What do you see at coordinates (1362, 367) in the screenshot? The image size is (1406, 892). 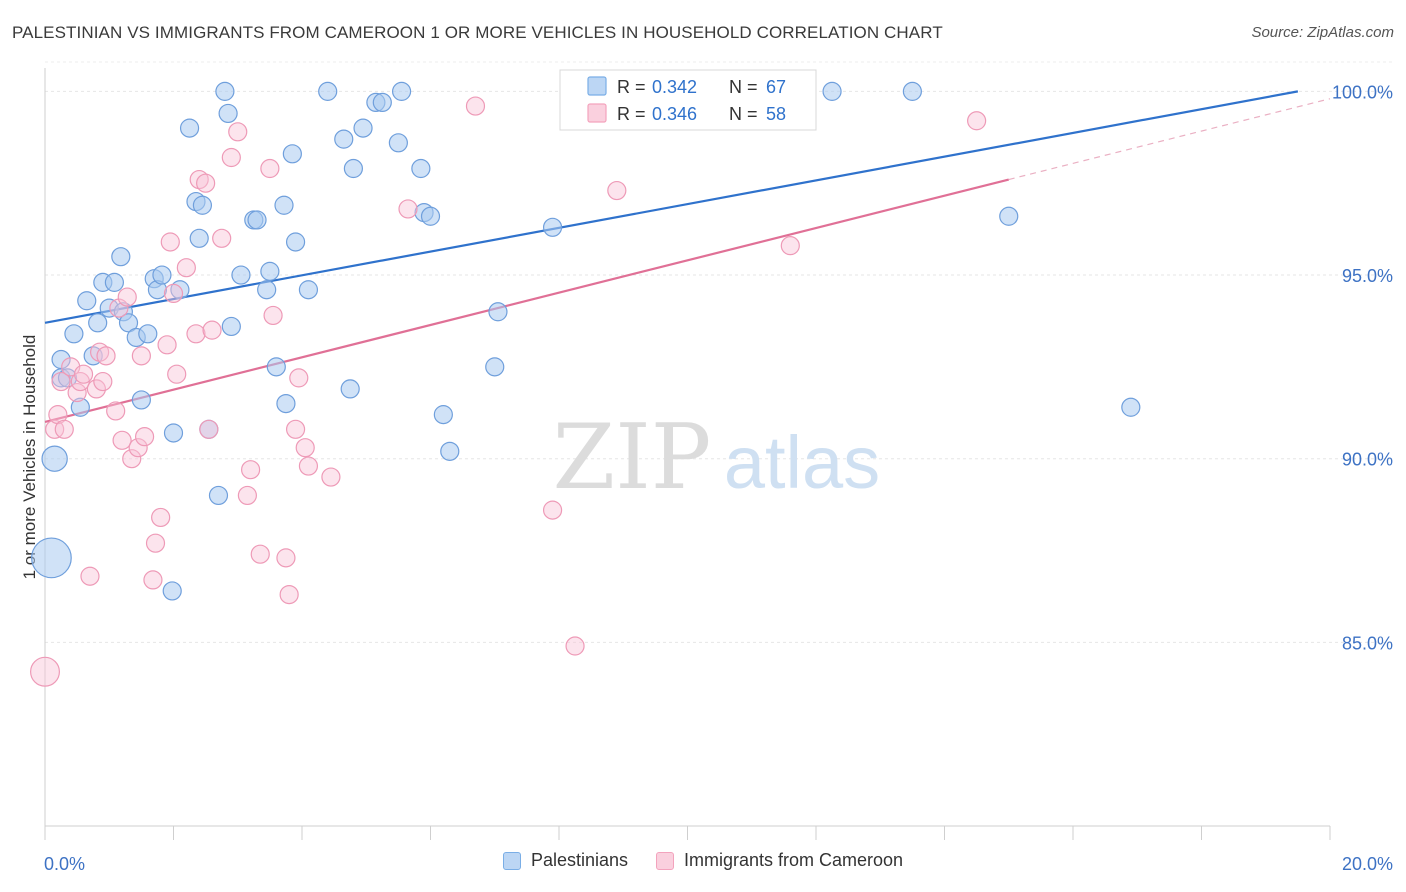 I see `y-tick-labels: 85.0% 90.0% 95.0% 100.0%` at bounding box center [1362, 367].